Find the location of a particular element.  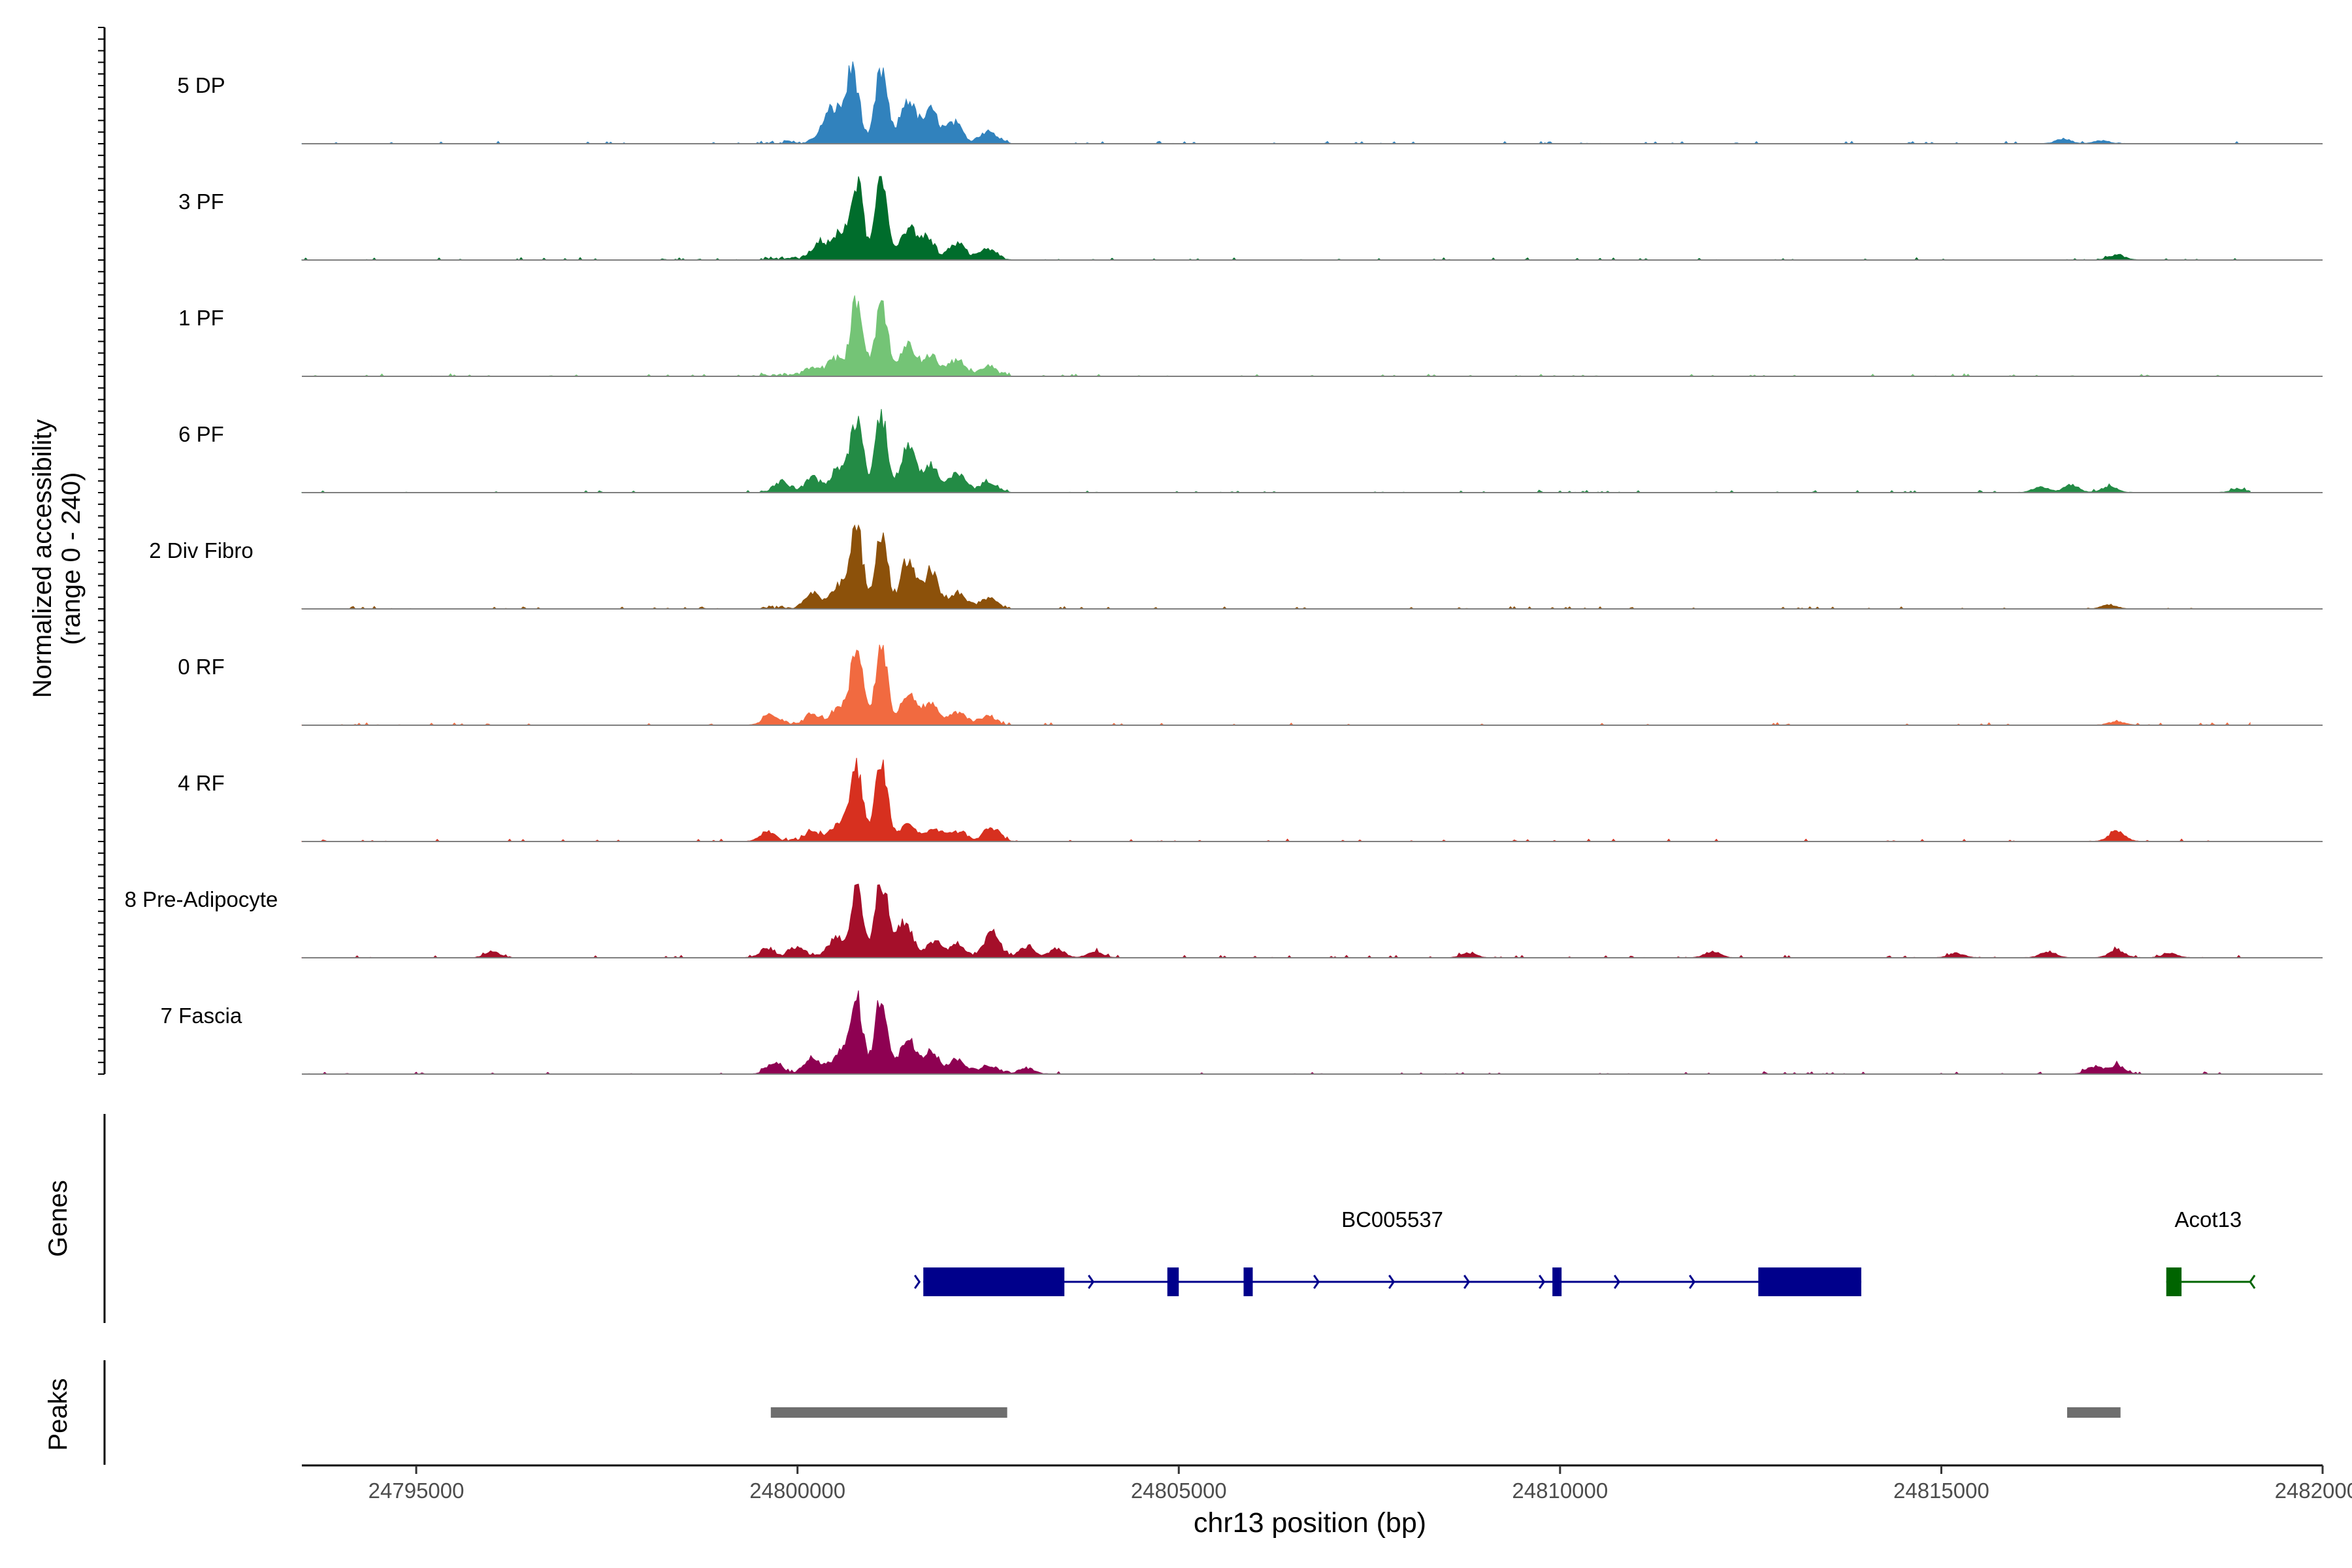

track-6-pf is located at coordinates (1312, 450).